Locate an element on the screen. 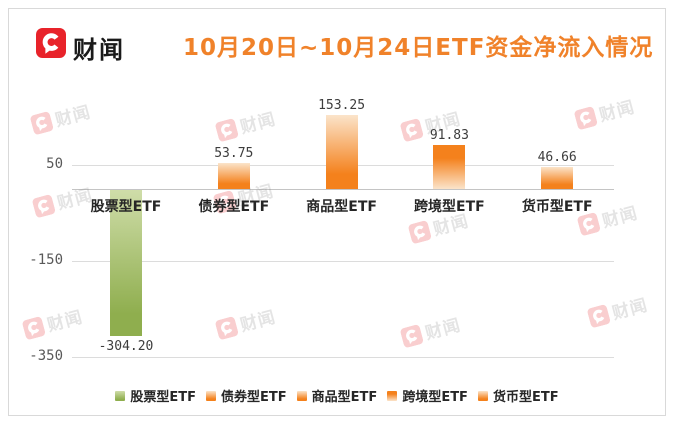 The image size is (674, 424). x-axis-zero-line is located at coordinates (343, 189).